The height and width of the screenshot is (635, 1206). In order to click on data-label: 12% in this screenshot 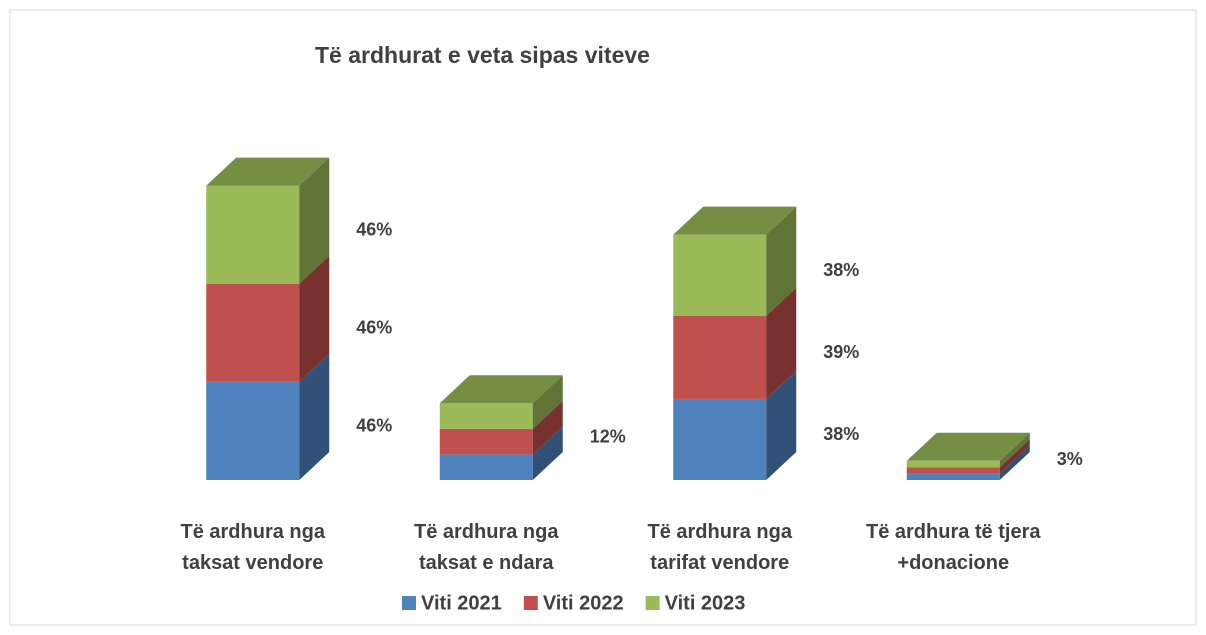, I will do `click(608, 436)`.